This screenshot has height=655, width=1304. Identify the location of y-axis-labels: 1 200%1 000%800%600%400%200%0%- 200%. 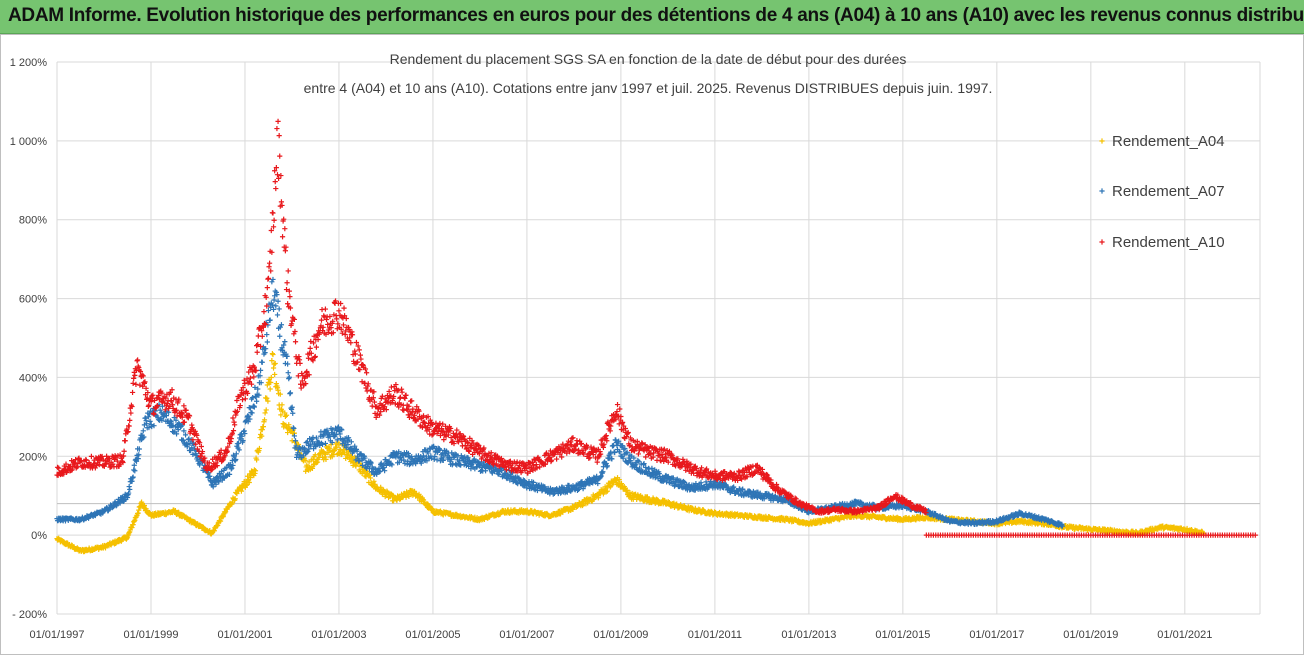
(29, 339).